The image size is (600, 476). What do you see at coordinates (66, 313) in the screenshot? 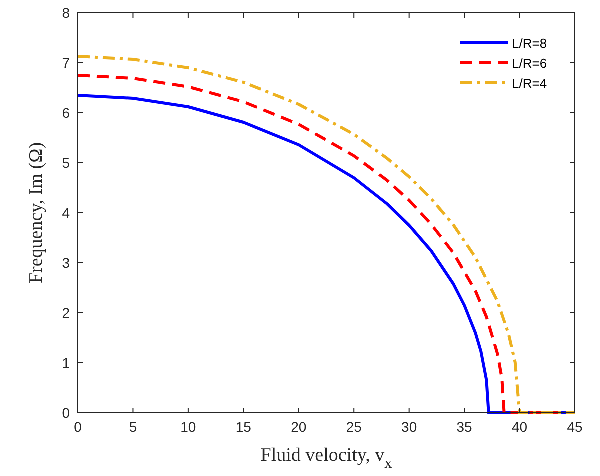
I see `y-tick-label: 2` at bounding box center [66, 313].